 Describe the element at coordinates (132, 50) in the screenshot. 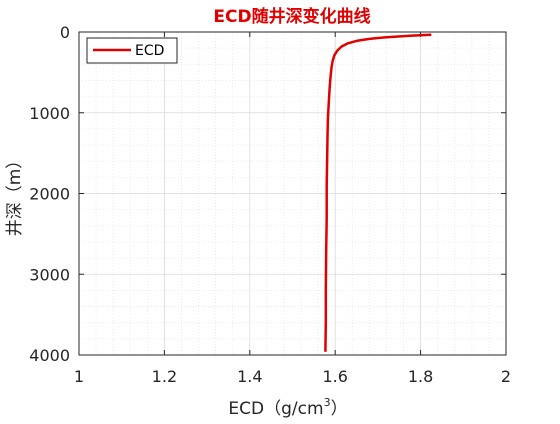

I see `legend: ECD` at that location.